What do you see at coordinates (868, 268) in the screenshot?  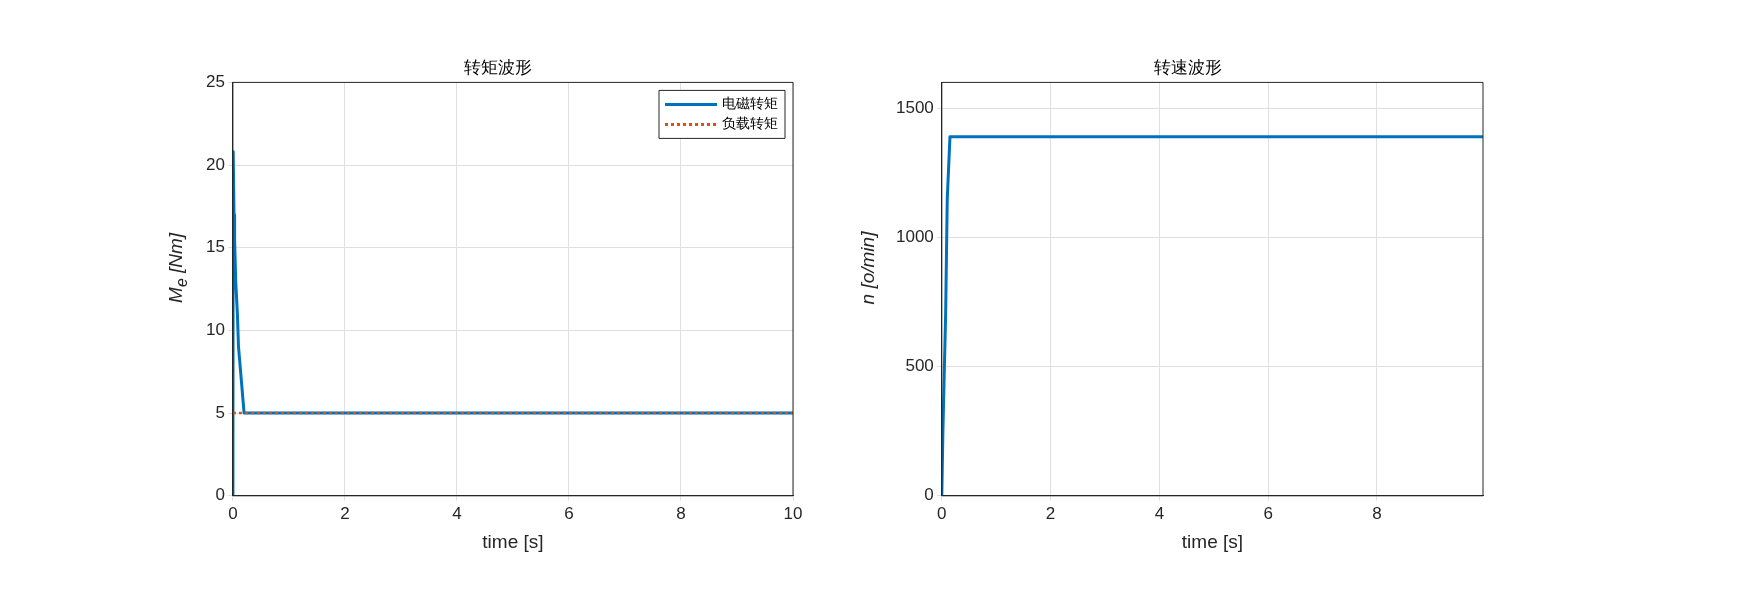 I see `y-axis-title: n [o/min]` at bounding box center [868, 268].